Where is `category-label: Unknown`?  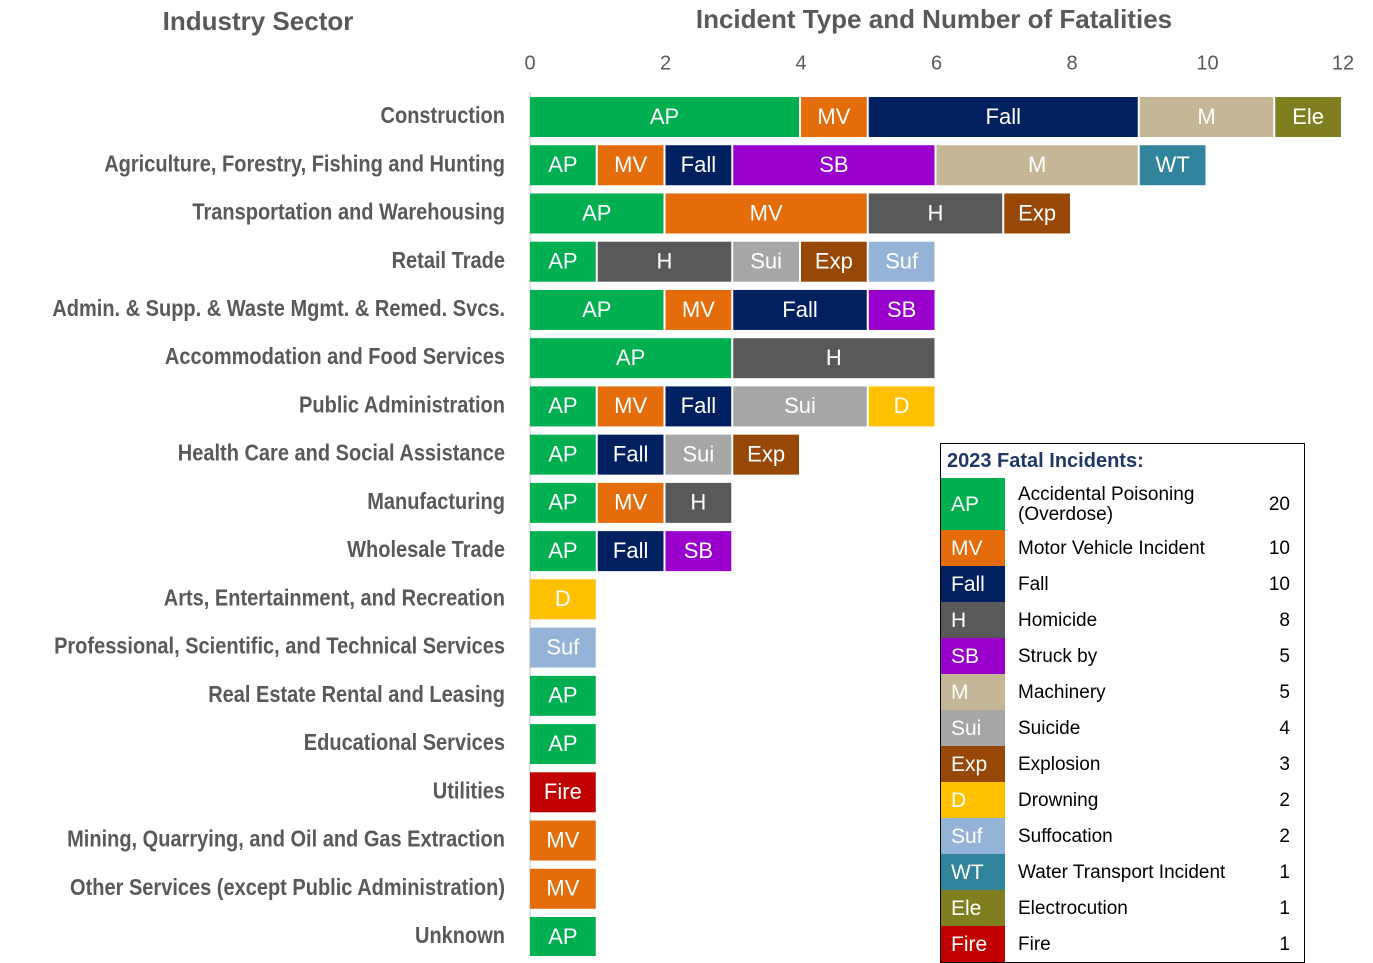 category-label: Unknown is located at coordinates (460, 935).